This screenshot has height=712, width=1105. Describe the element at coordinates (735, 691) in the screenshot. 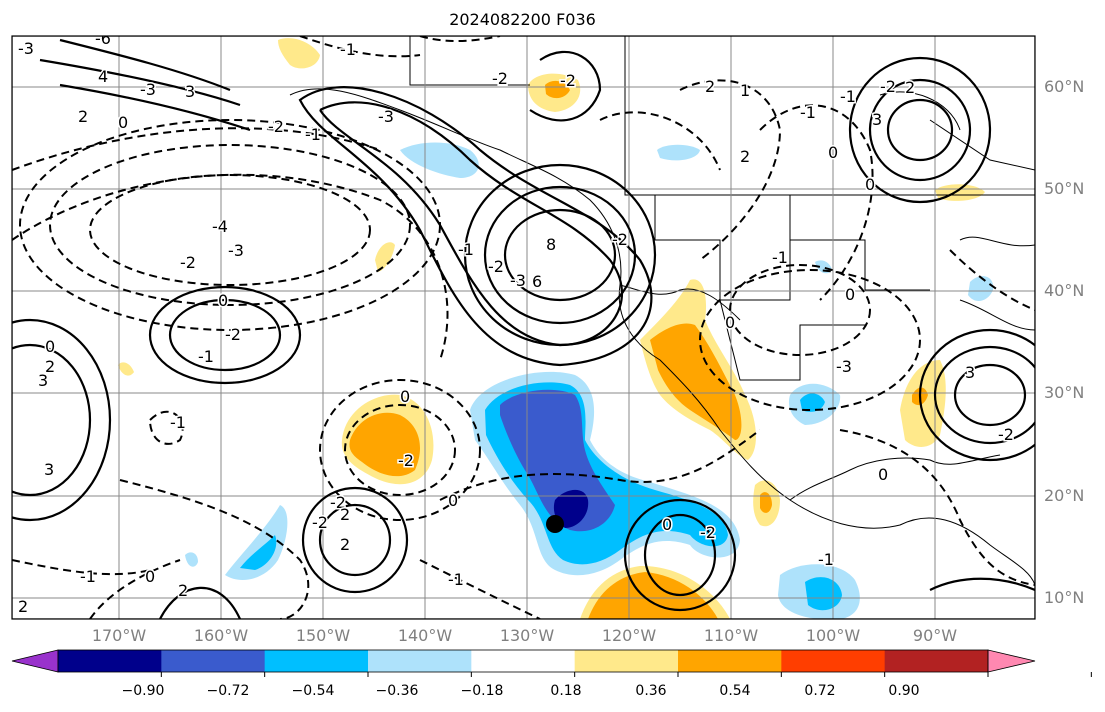

I see `colorbar-tick-label: 0.54` at that location.